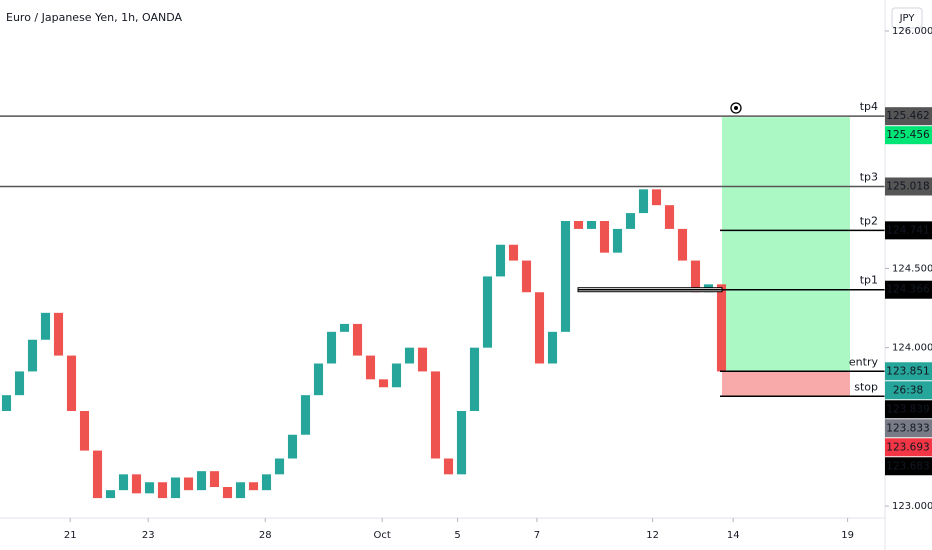 The image size is (932, 550). What do you see at coordinates (382, 535) in the screenshot?
I see `x-tick-label: Oct` at bounding box center [382, 535].